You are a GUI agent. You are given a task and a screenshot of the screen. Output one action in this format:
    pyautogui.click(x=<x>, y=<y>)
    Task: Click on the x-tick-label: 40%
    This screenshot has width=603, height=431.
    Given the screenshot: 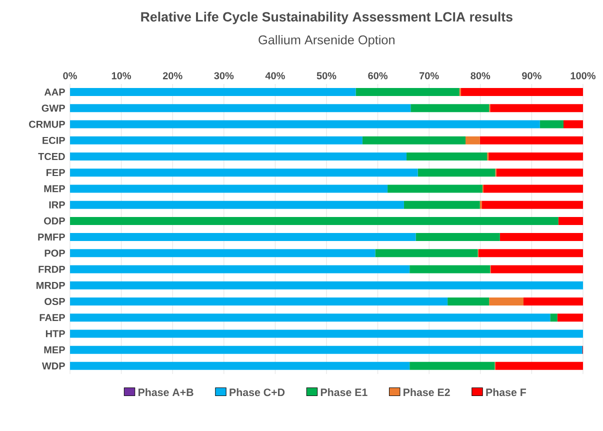 What is the action you would take?
    pyautogui.click(x=275, y=76)
    